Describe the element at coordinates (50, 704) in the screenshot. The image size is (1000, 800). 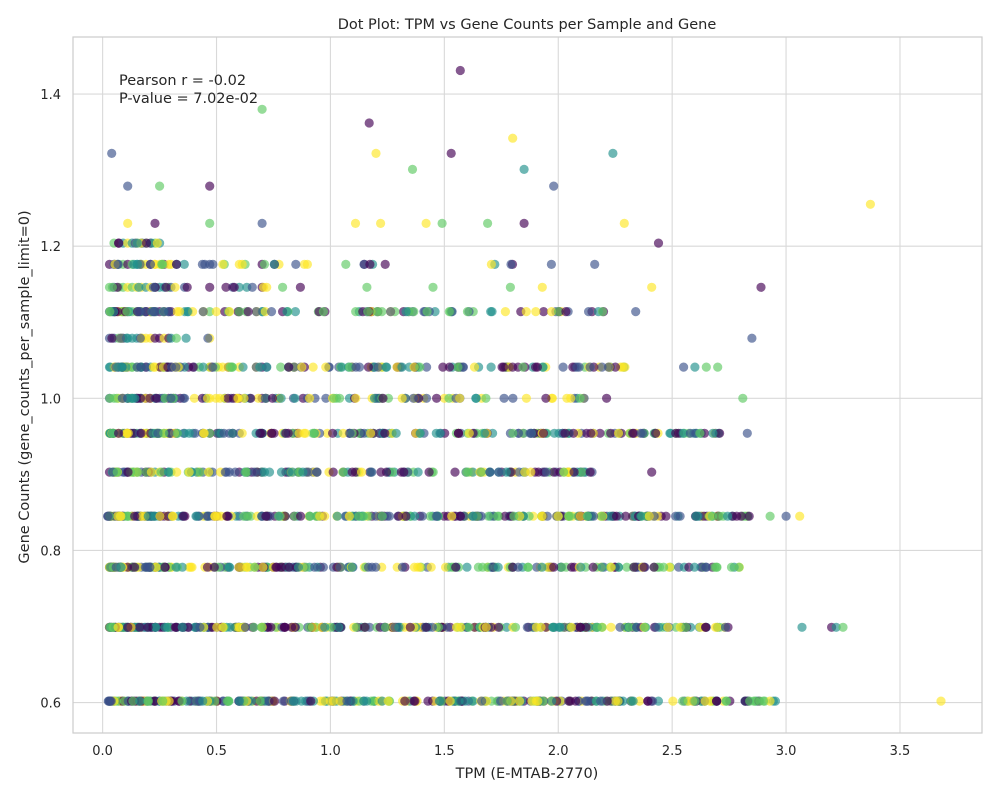
I see `y-tick-label: 0.6` at that location.